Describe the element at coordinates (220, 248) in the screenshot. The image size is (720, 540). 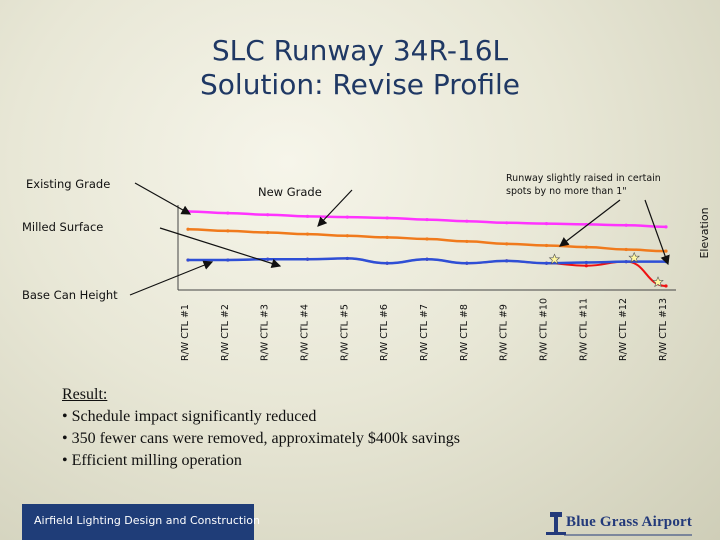
I see `arrow-milled-surface` at that location.